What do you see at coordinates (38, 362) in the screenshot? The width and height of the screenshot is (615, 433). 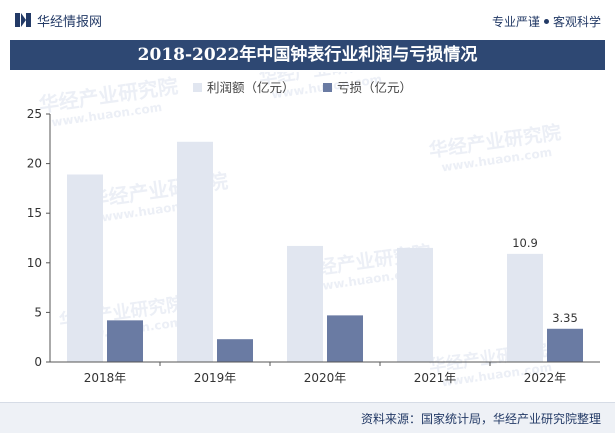 I see `y-tick-label: 0` at bounding box center [38, 362].